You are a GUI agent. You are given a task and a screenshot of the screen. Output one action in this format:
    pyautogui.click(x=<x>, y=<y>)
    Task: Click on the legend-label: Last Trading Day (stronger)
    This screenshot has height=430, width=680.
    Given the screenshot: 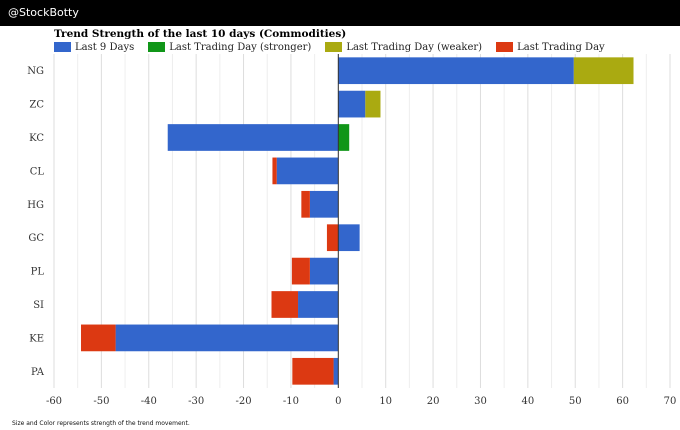 What is the action you would take?
    pyautogui.click(x=240, y=47)
    